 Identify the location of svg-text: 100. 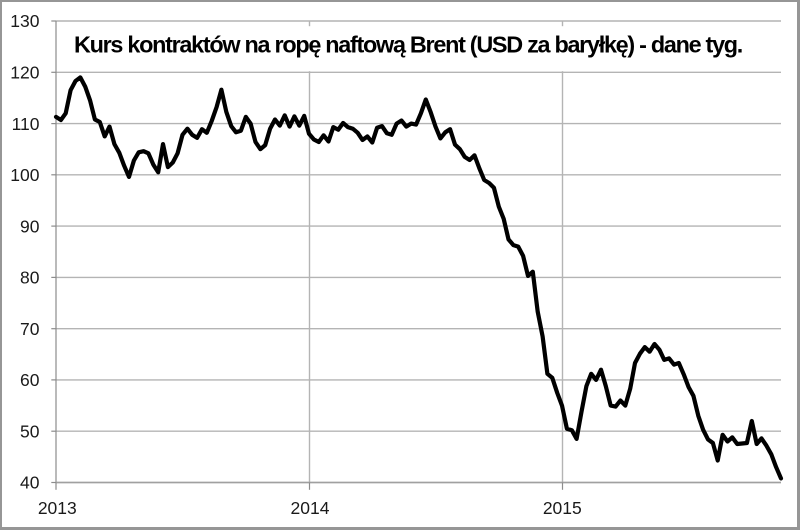
(24, 175).